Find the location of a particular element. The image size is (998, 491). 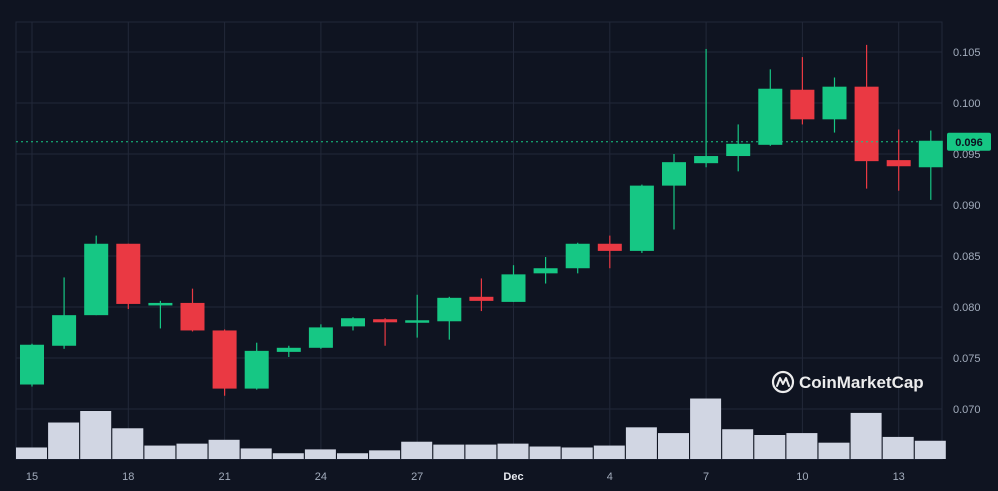

y-tick-label: 0.080 is located at coordinates (967, 308).